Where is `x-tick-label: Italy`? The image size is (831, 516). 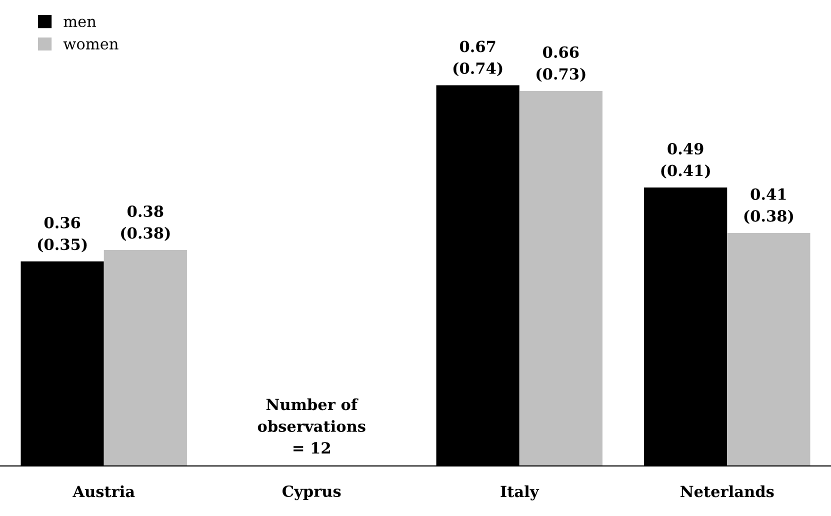
x-tick-label: Italy is located at coordinates (520, 492).